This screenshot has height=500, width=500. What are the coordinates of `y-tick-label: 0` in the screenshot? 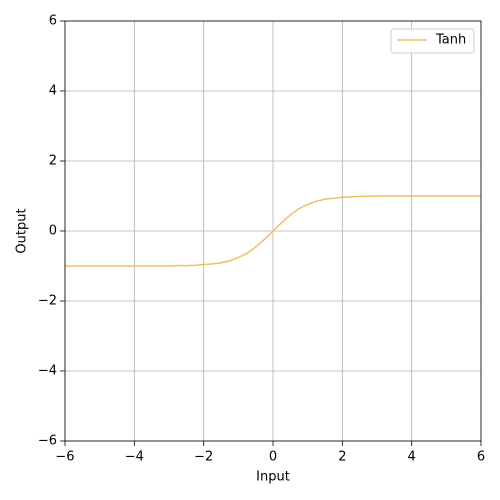 It's located at (53, 231).